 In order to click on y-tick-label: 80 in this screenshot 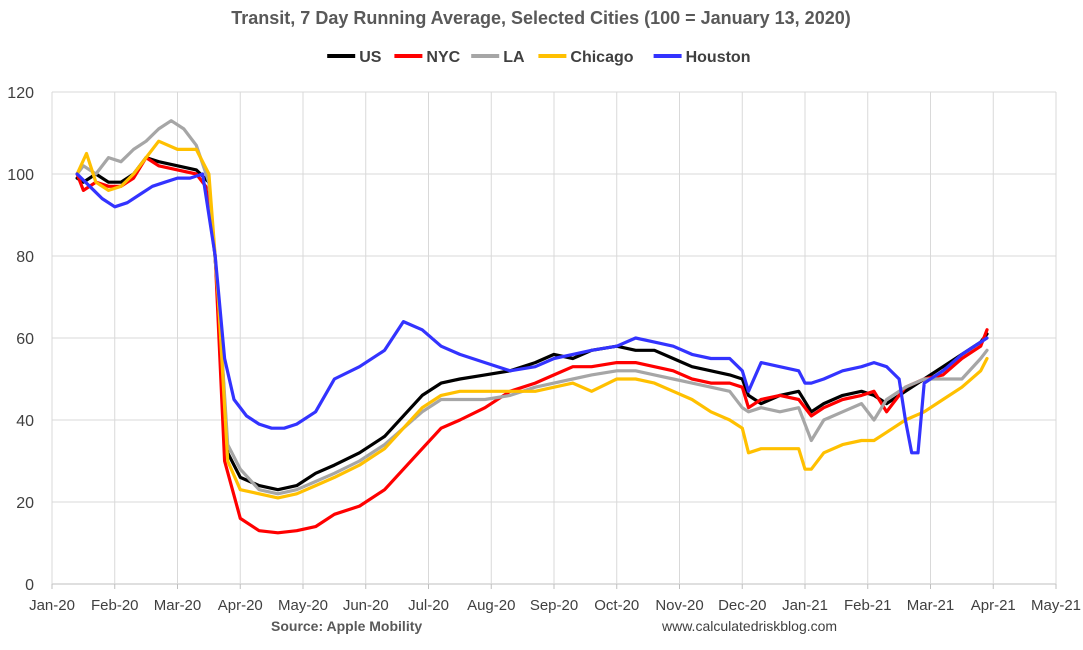, I will do `click(25, 257)`.